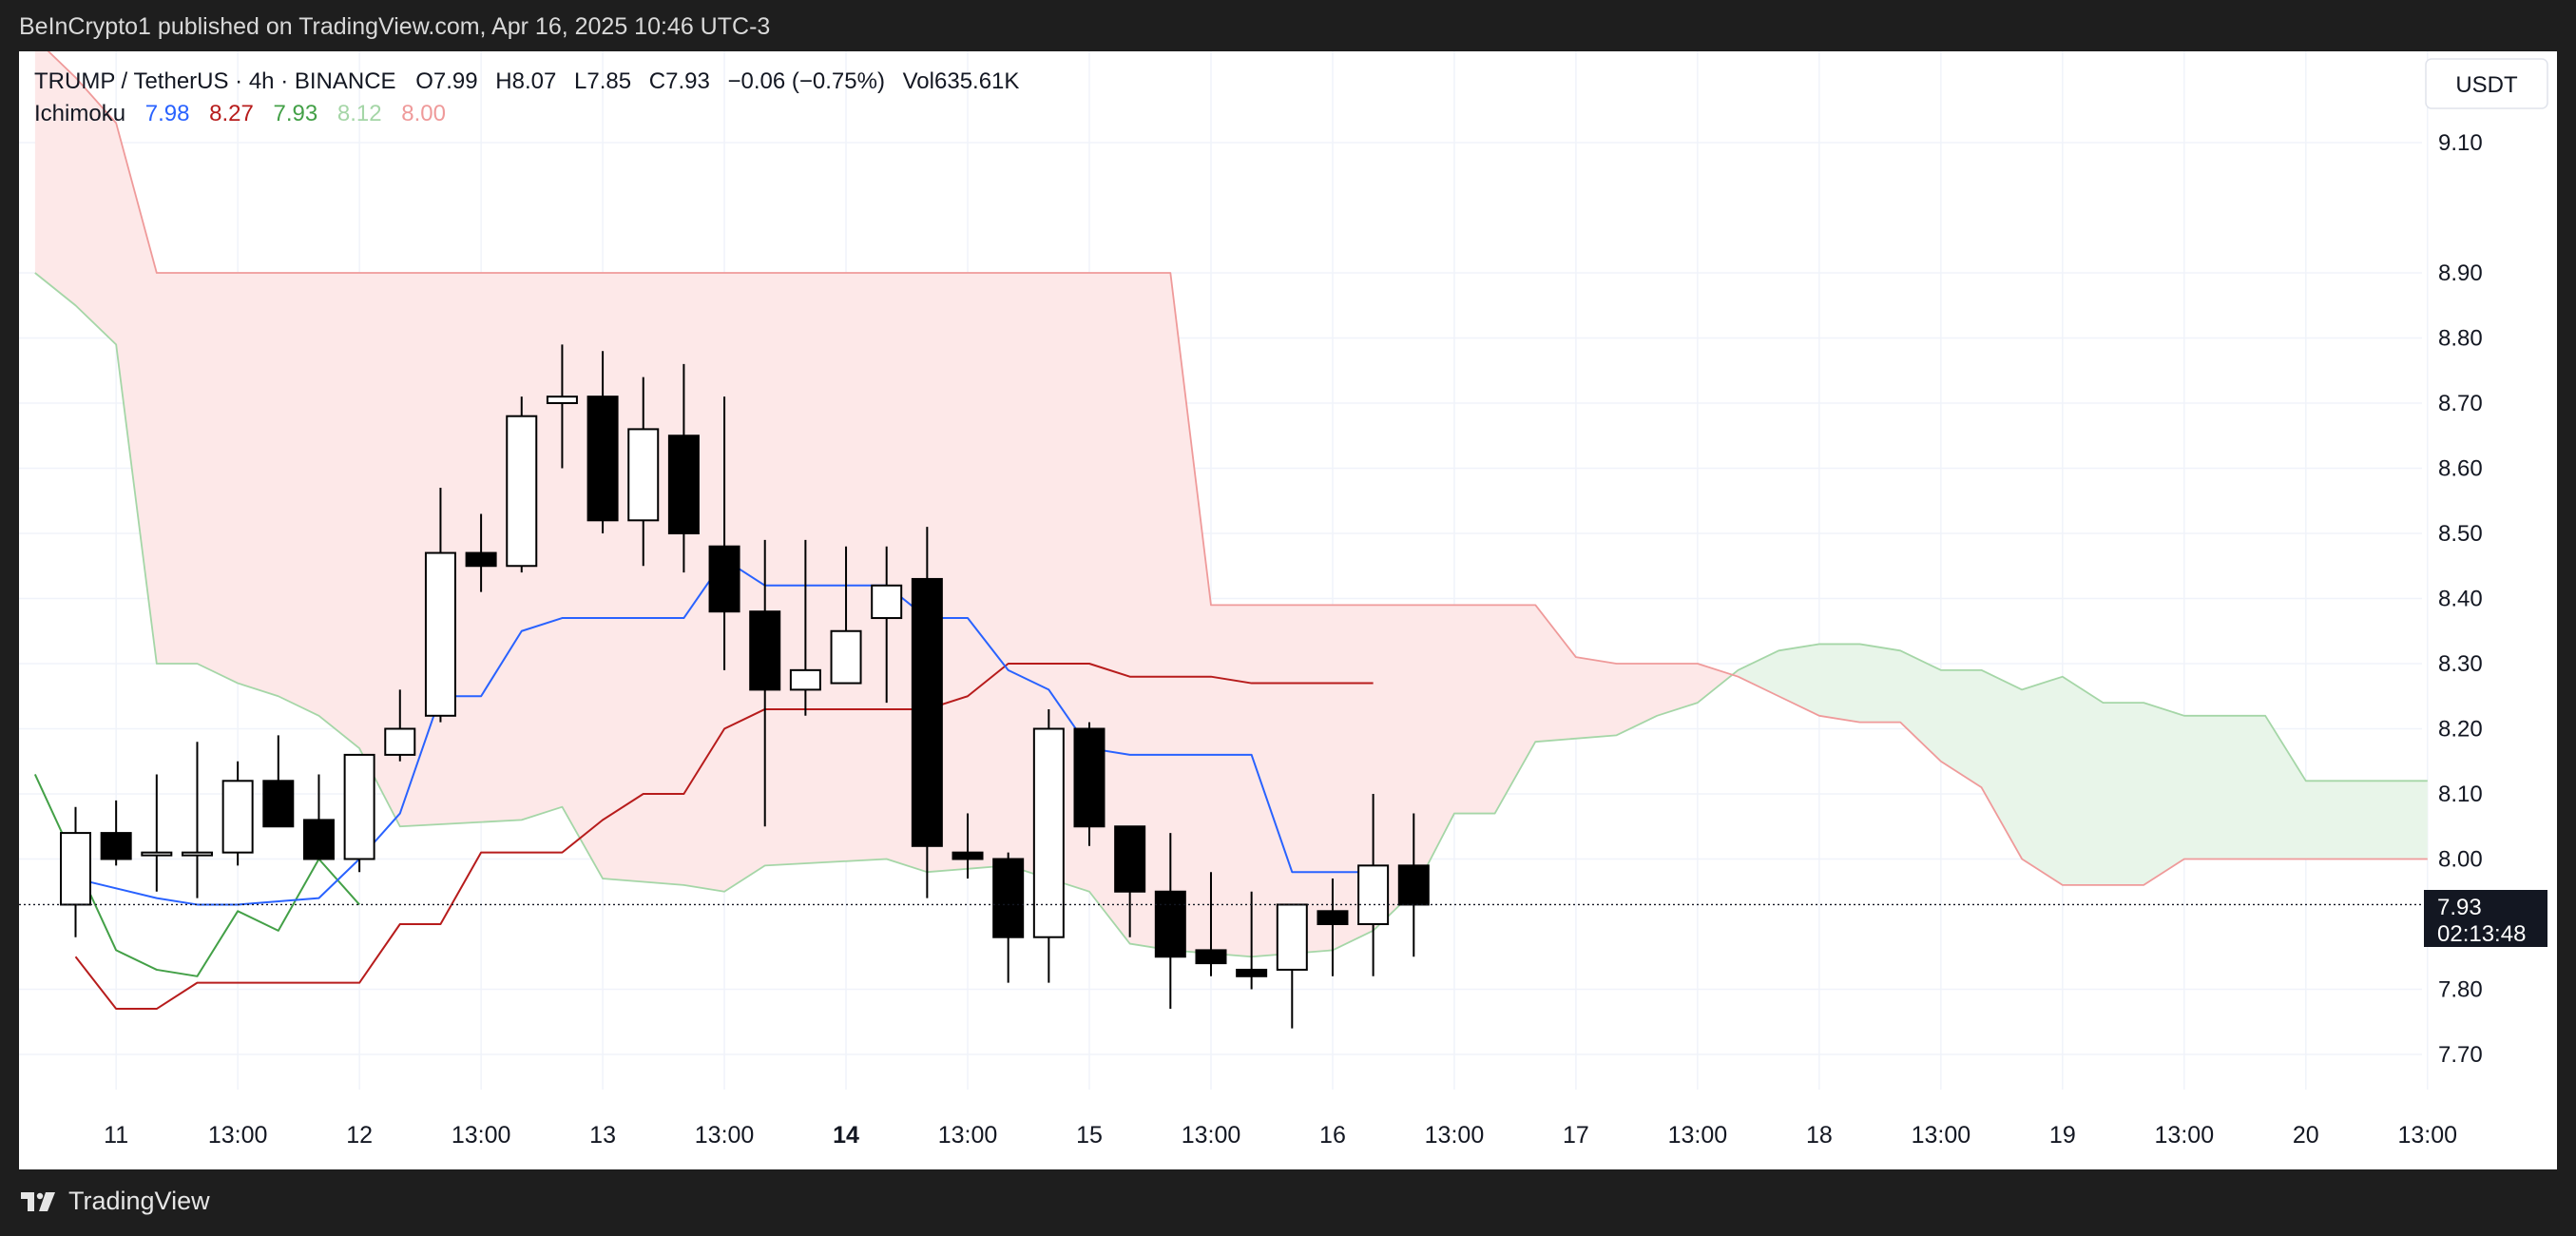 The image size is (2576, 1236). I want to click on price-tick-label-6: 8.40, so click(2460, 599).